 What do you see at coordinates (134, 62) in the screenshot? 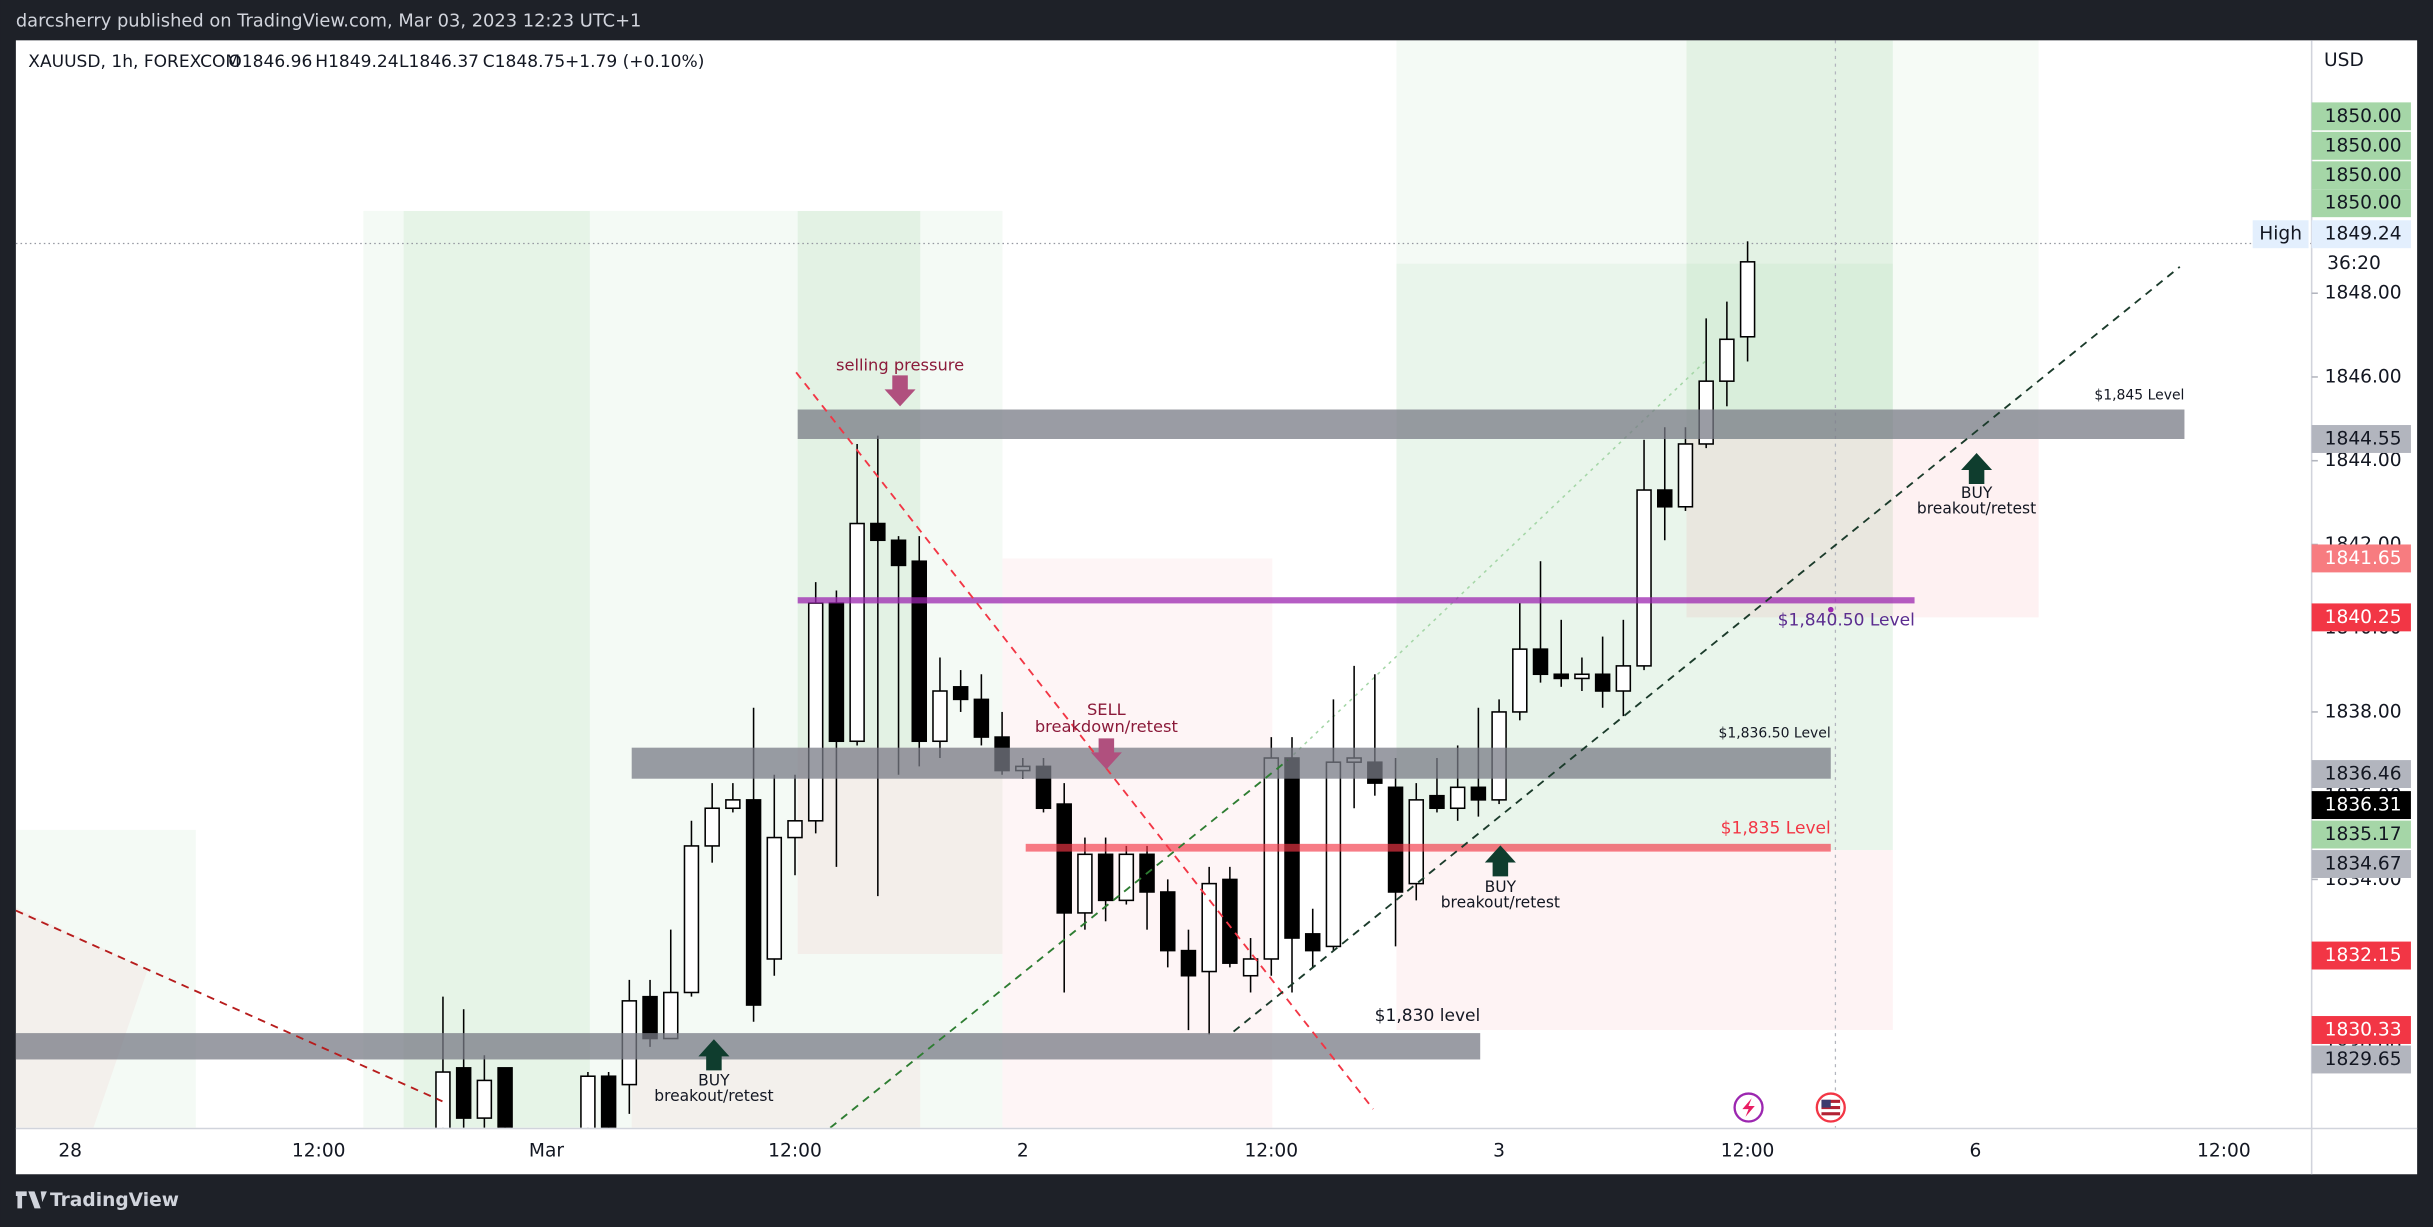
I see `legend-symbol: XAUUSD, 1h, FOREXCOM` at bounding box center [134, 62].